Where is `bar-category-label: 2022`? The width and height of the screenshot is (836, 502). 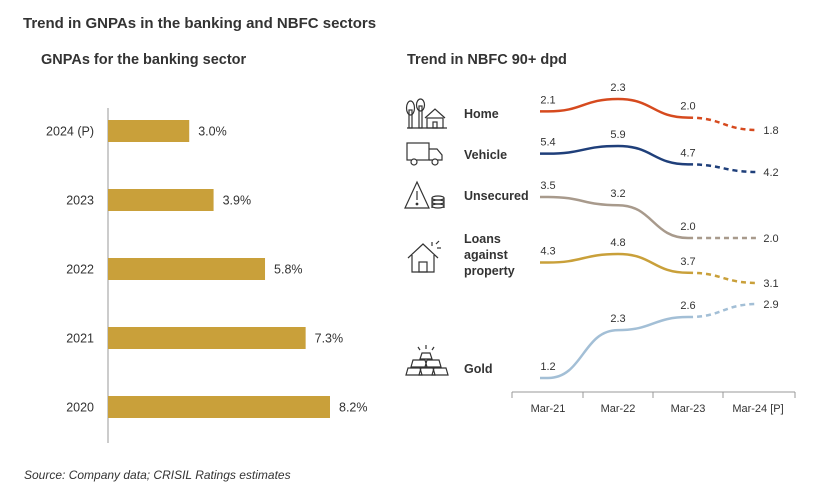
bar-category-label: 2022 is located at coordinates (80, 270).